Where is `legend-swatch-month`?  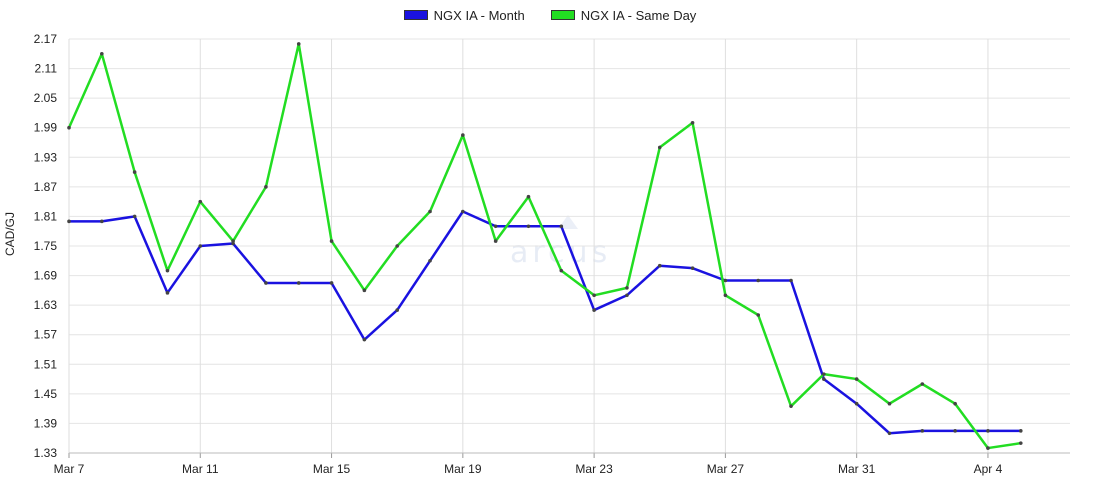
legend-swatch-month is located at coordinates (415, 15).